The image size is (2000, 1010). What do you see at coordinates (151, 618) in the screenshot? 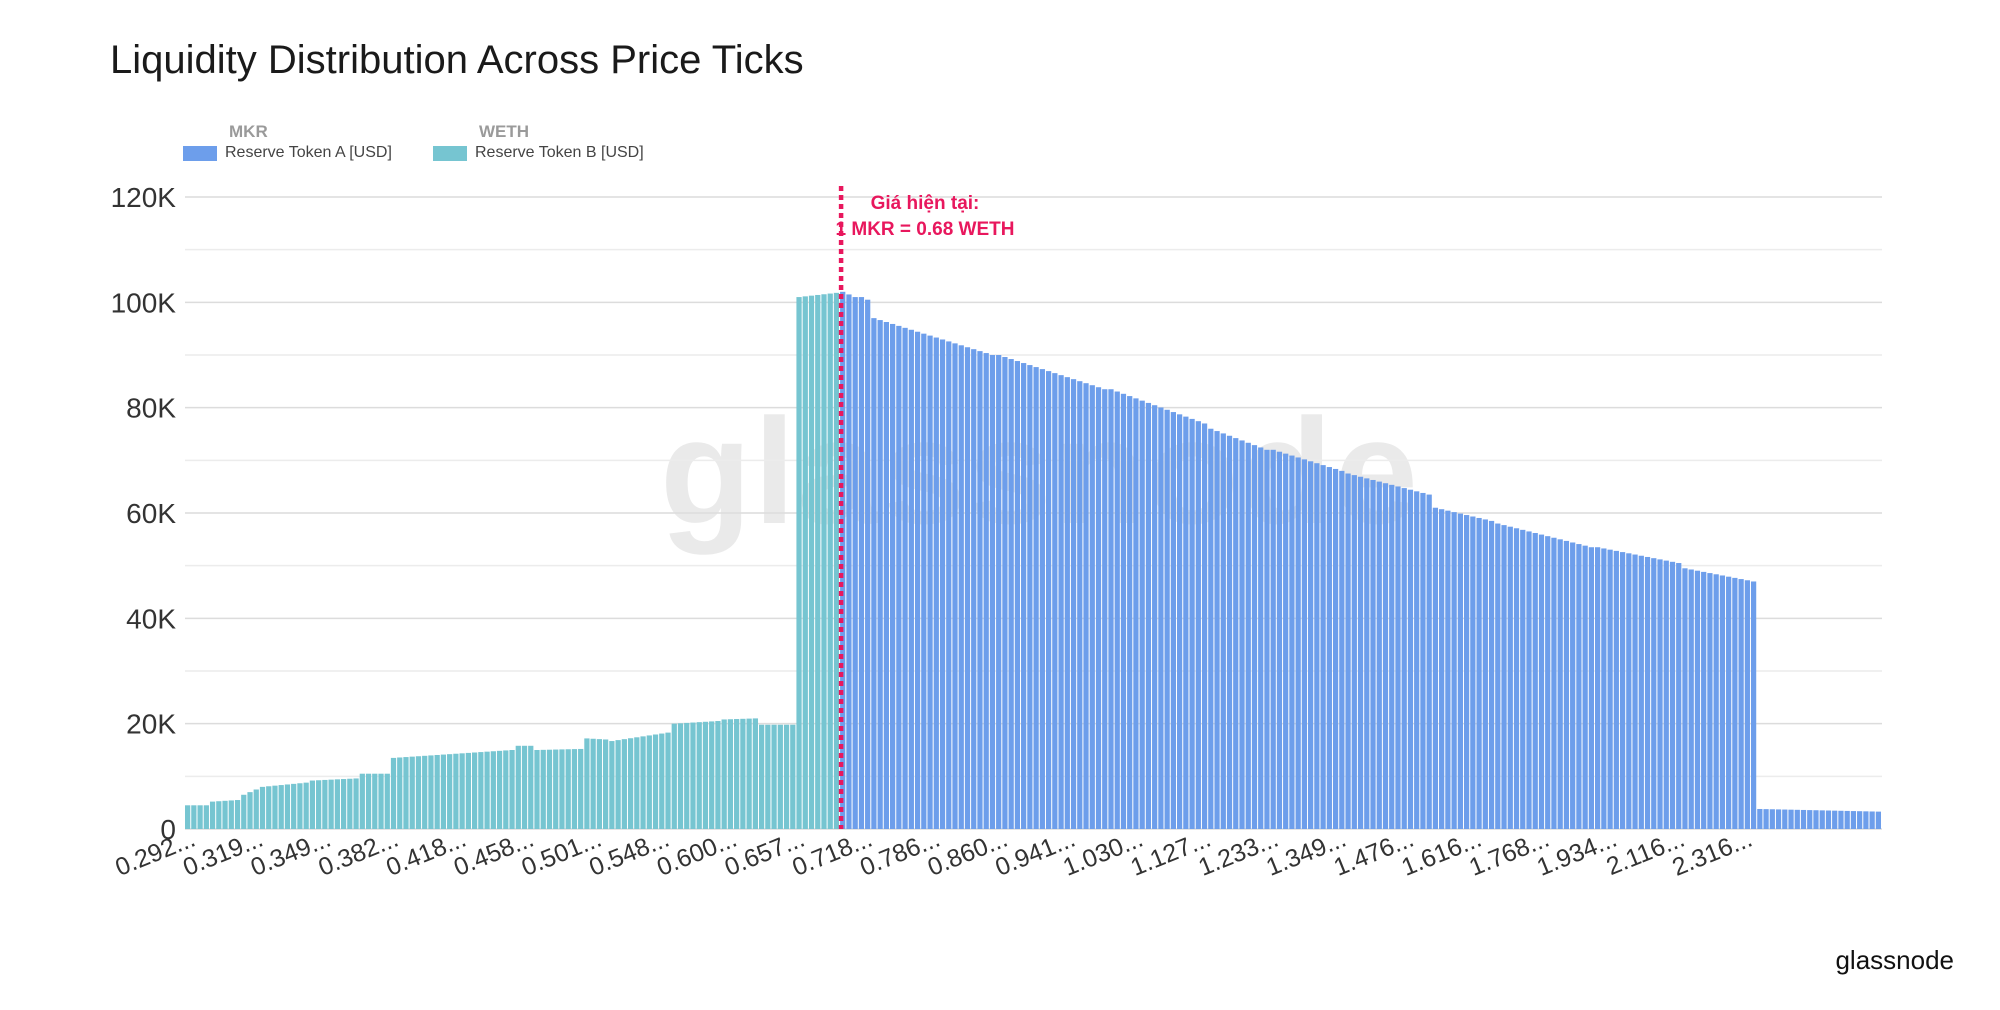
I see `y-tick-label: 40K` at bounding box center [151, 618].